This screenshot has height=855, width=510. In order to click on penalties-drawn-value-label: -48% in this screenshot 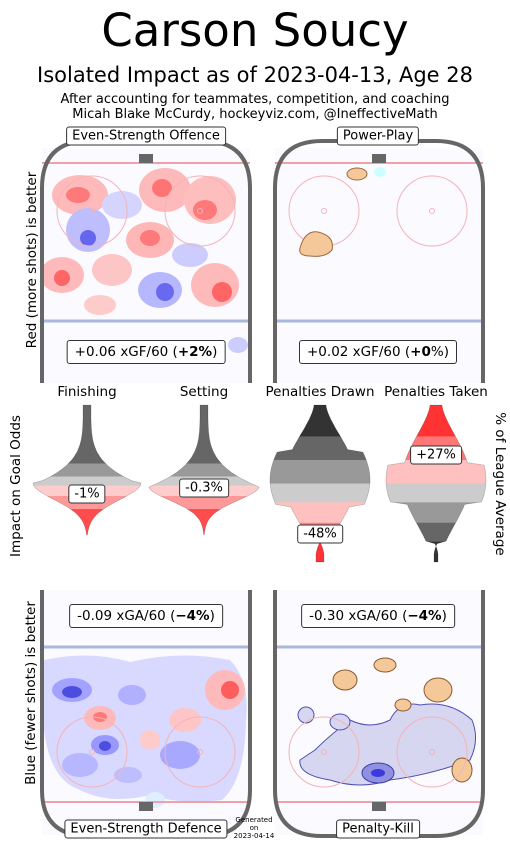, I will do `click(320, 534)`.